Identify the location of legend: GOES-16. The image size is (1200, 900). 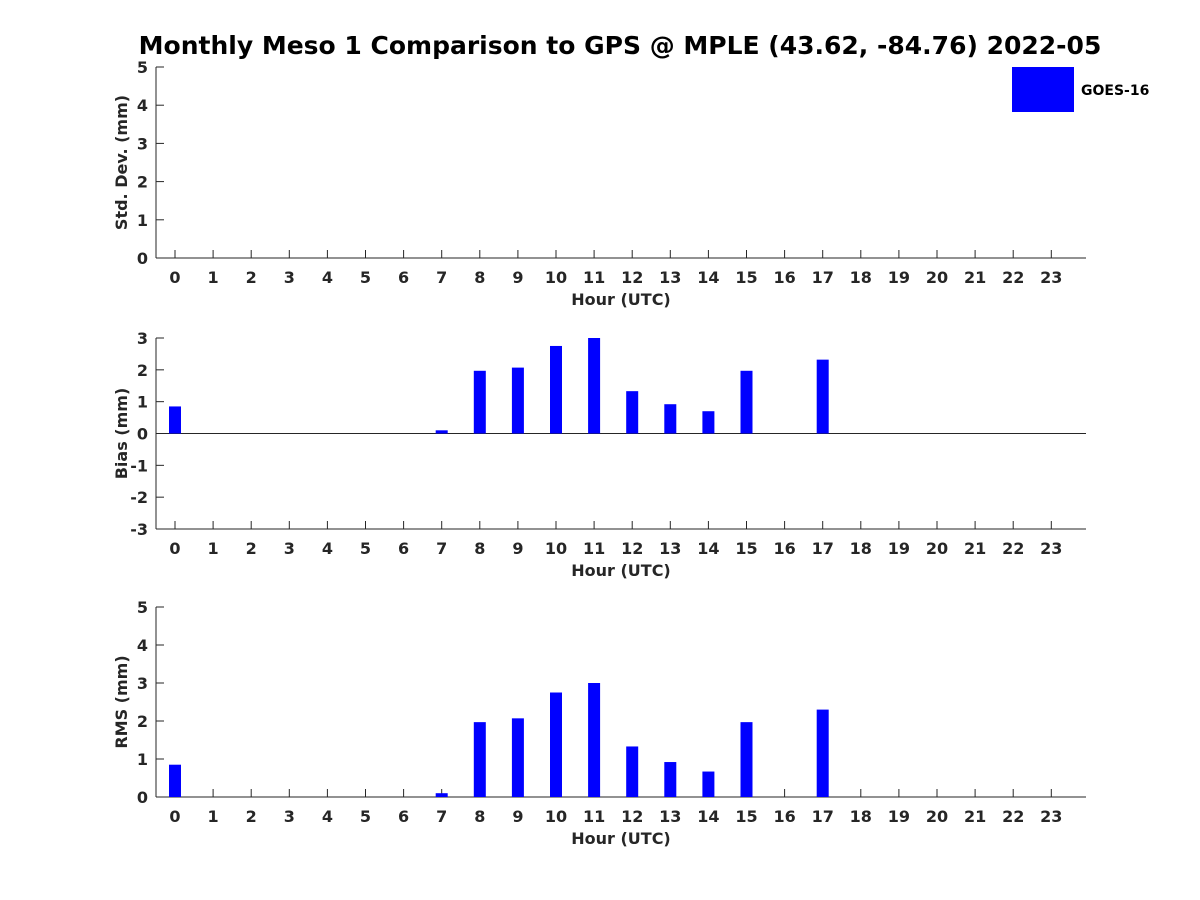
(1080, 89).